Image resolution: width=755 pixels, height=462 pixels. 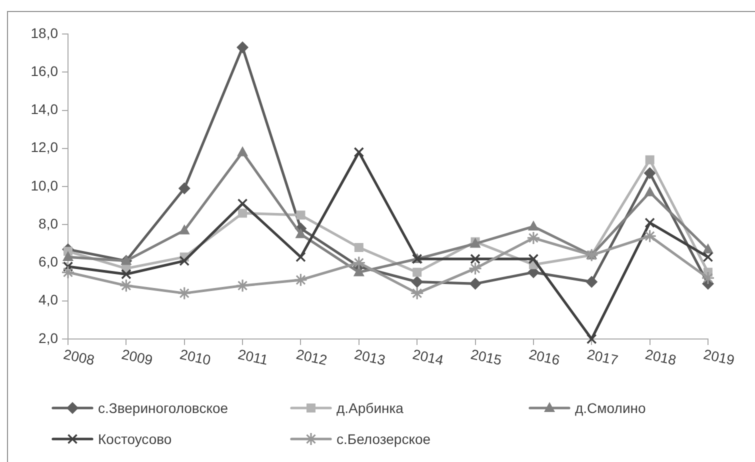 I want to click on x-tick-label: 2008, so click(x=79, y=357).